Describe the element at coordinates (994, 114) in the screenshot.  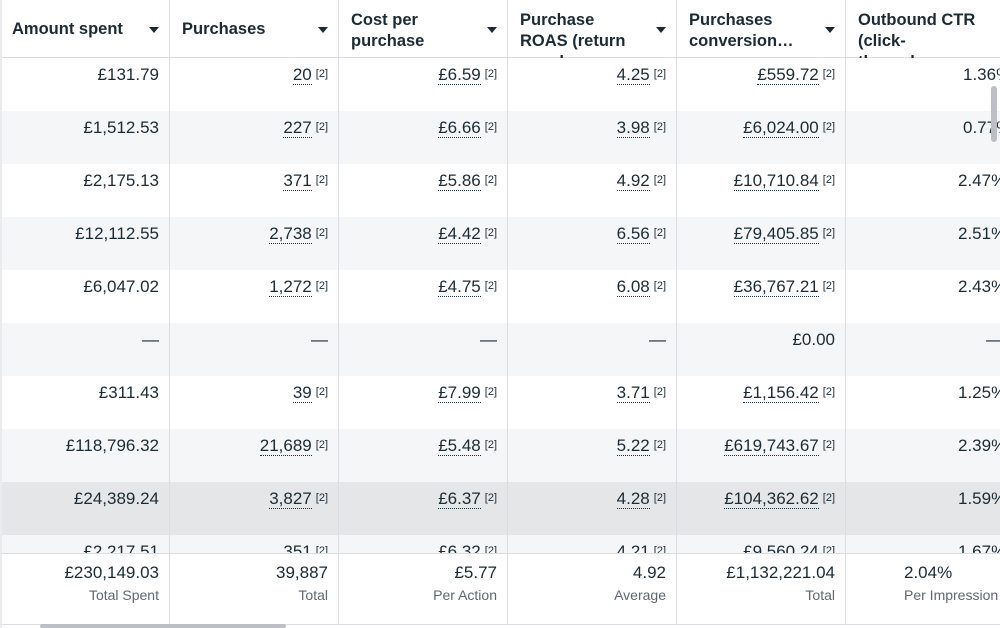
I see `vertical-scrollbar-thumb` at that location.